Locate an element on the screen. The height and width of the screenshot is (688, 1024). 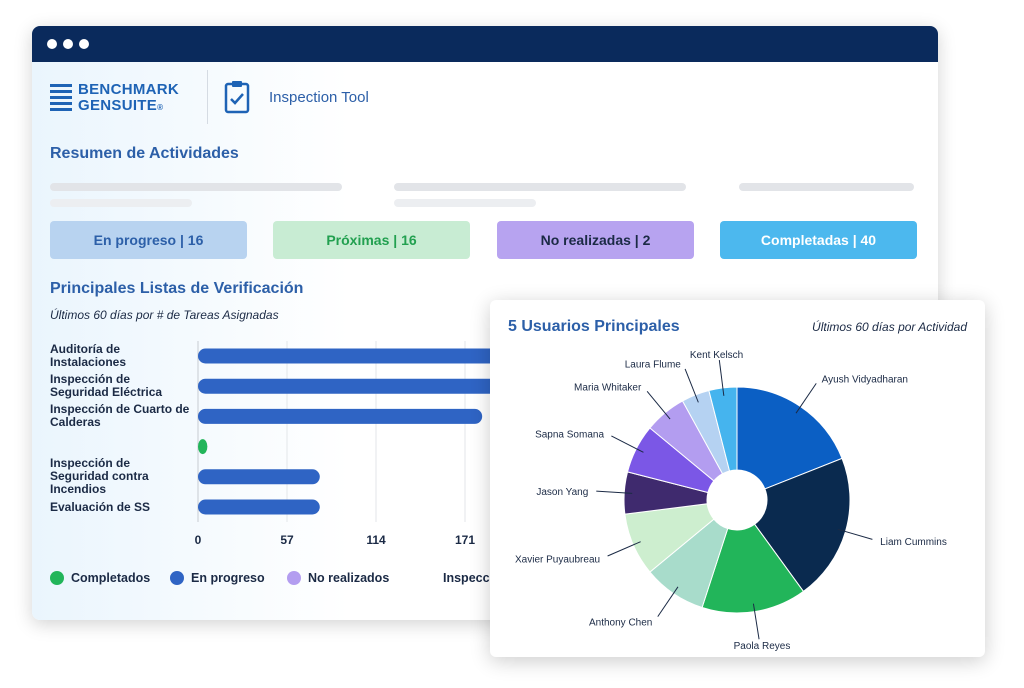
slice-label: Jason Yang is located at coordinates (562, 492).